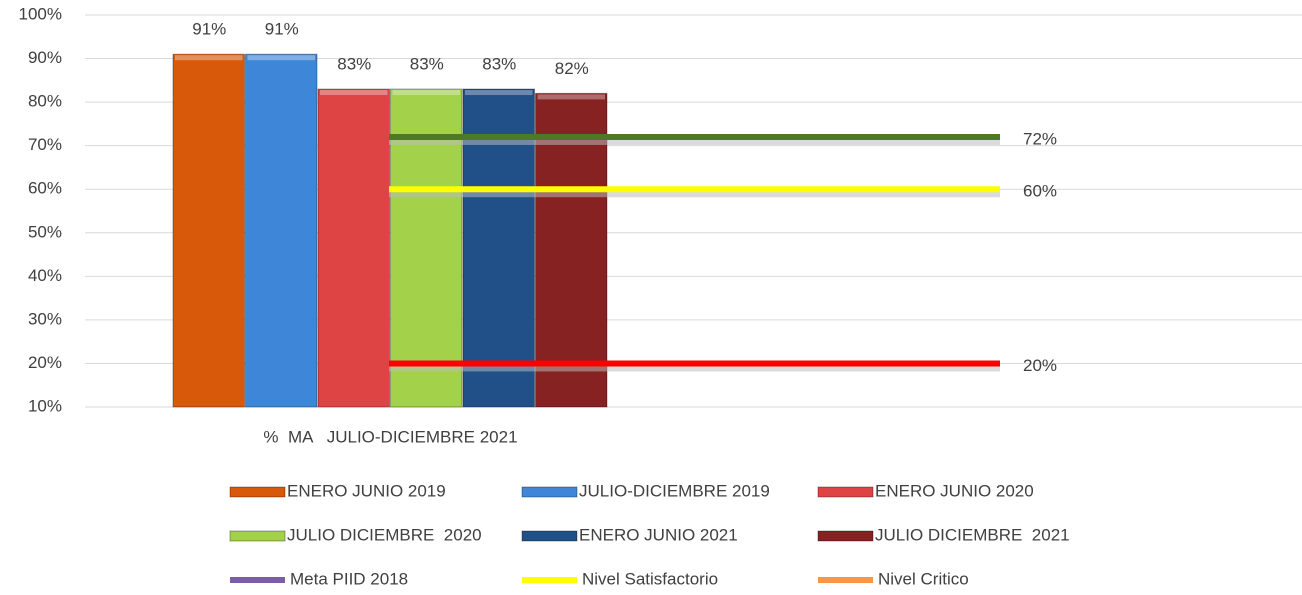  What do you see at coordinates (45, 318) in the screenshot?
I see `y-tick-label: 30%` at bounding box center [45, 318].